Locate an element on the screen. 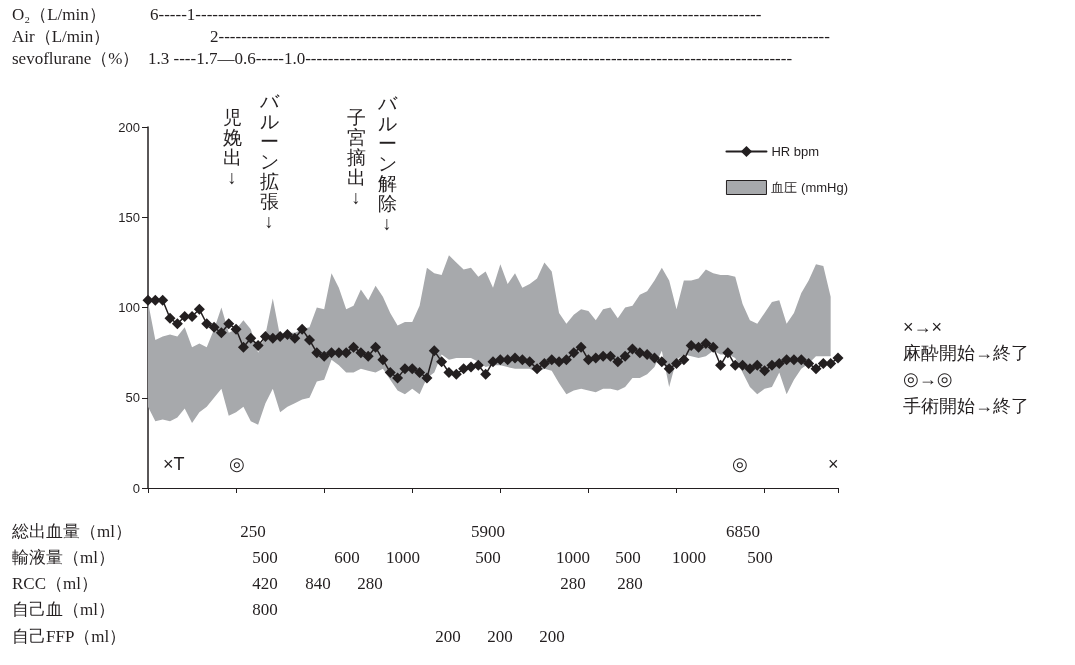 This screenshot has height=665, width=1075. text: sevoflurane（%） is located at coordinates (76, 58).